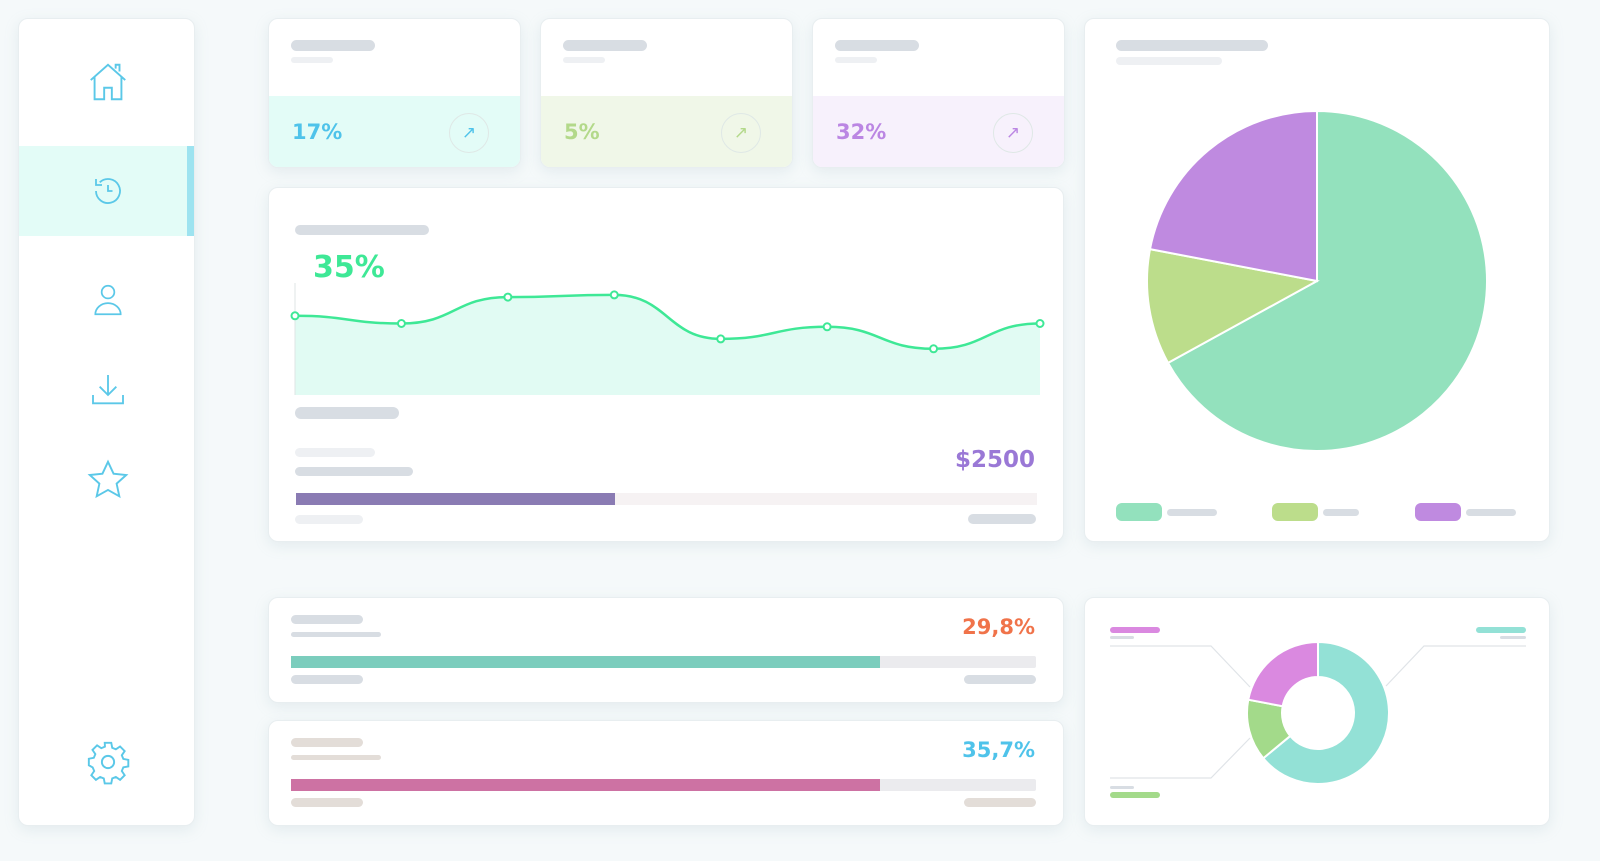 This screenshot has width=1600, height=861. I want to click on stat-card: 5% ↗, so click(666, 93).